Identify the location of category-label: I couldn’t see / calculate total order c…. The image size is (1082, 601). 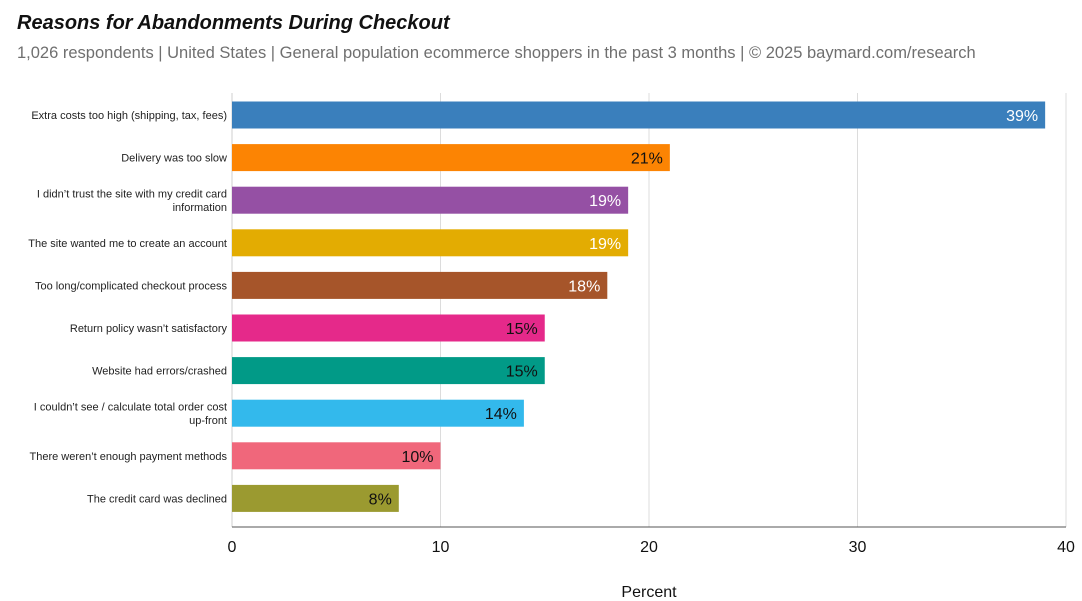
(130, 407).